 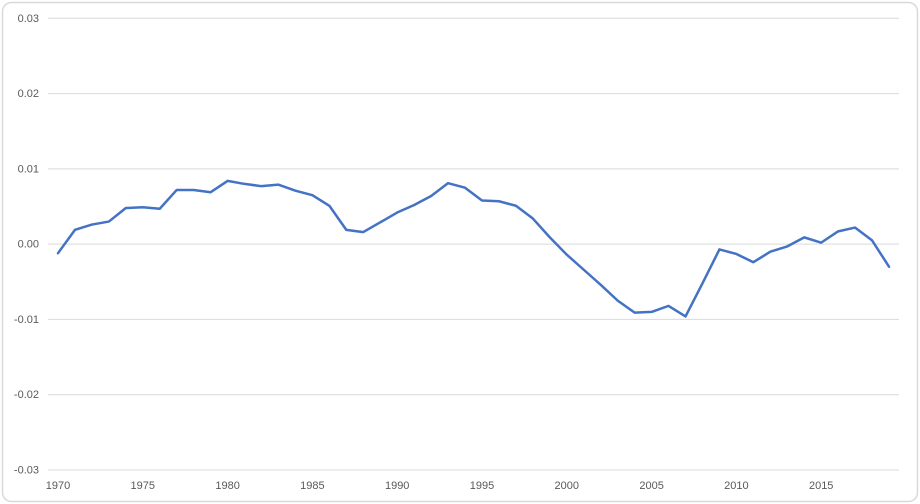 I want to click on x-tick-label: 2005, so click(x=651, y=486).